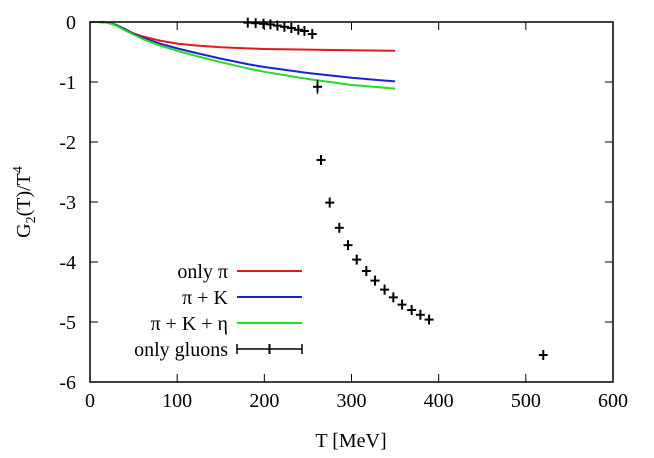 Image resolution: width=654 pixels, height=458 pixels. Describe the element at coordinates (177, 401) in the screenshot. I see `x-tick-label: 100` at that location.